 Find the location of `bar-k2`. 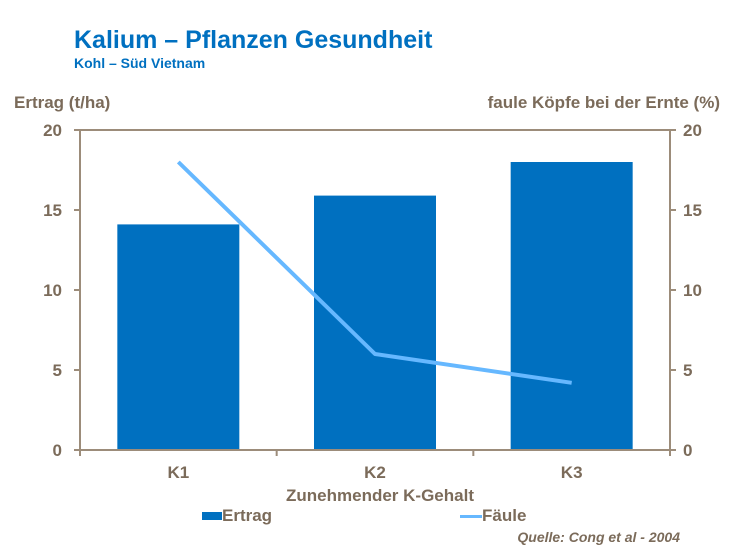

bar-k2 is located at coordinates (375, 322).